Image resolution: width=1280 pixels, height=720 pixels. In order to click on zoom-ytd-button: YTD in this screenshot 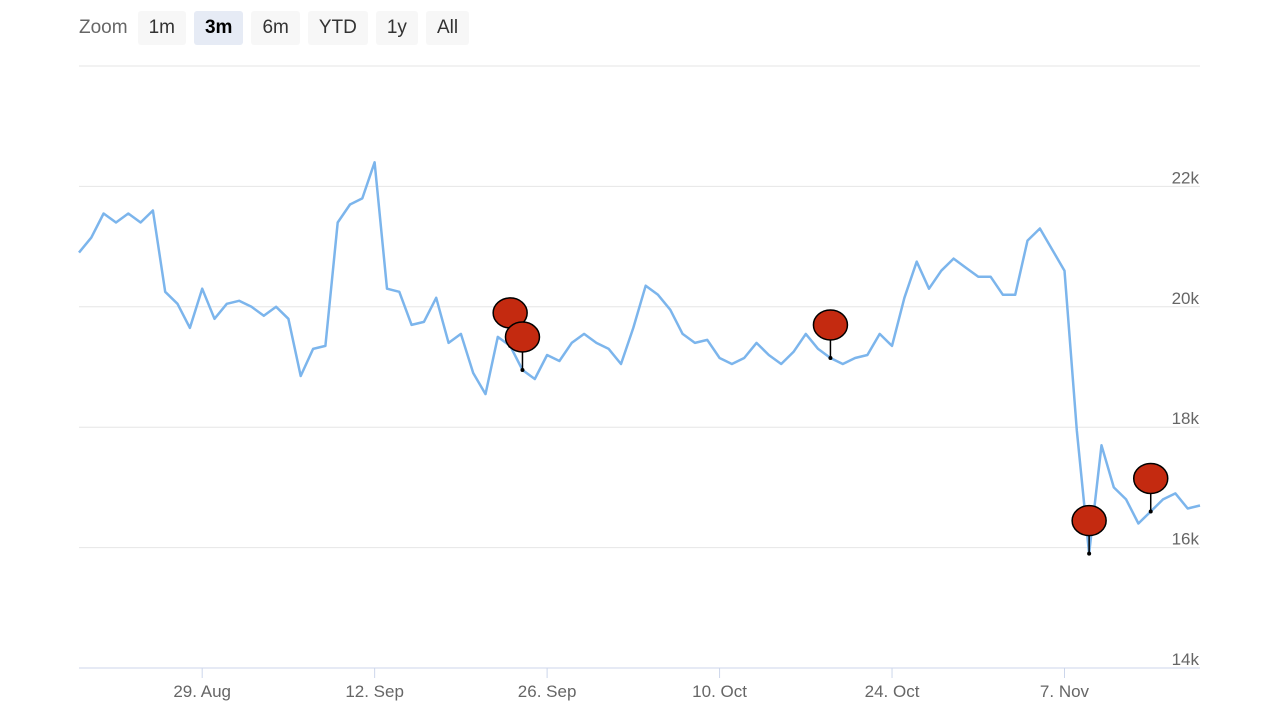, I will do `click(337, 28)`.